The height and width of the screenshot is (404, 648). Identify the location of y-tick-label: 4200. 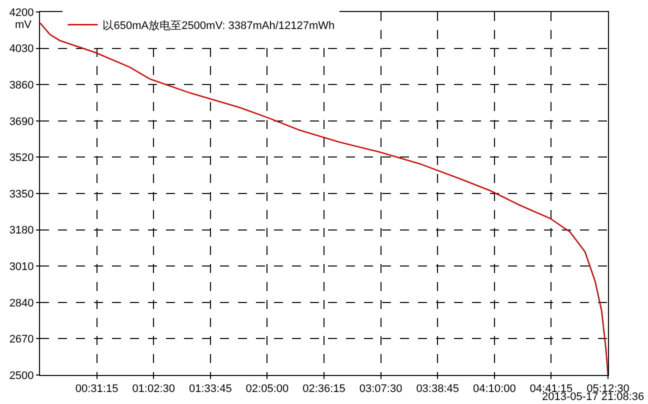
(21, 12).